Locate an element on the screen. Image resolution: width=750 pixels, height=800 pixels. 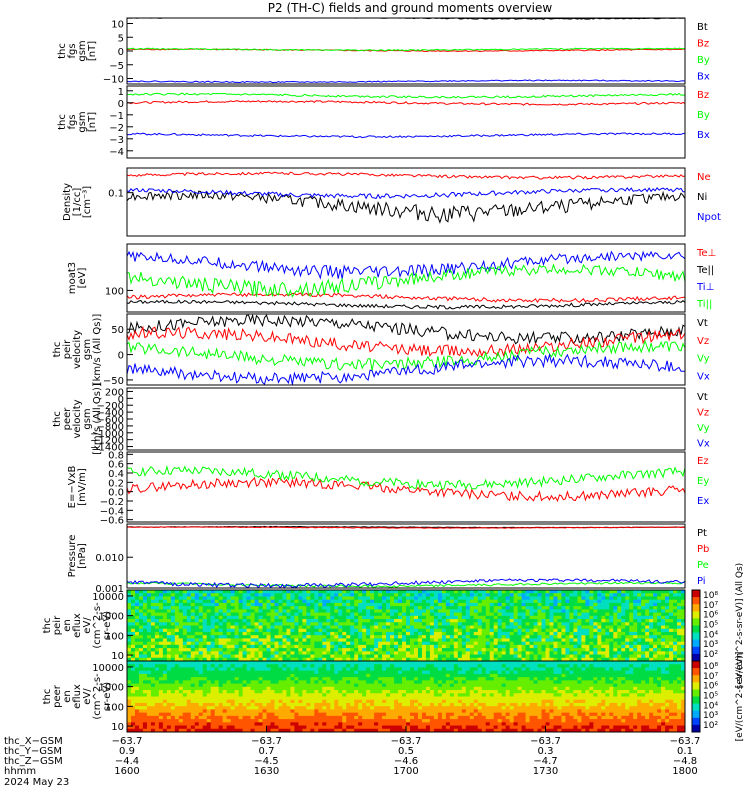
colorbar-swatch is located at coordinates (696, 650).